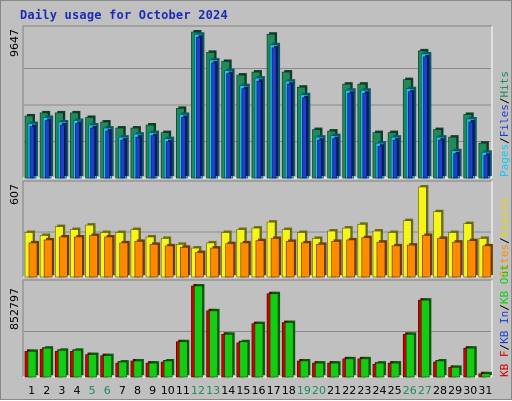  I want to click on legend-top-item-0: Pages, so click(504, 160).